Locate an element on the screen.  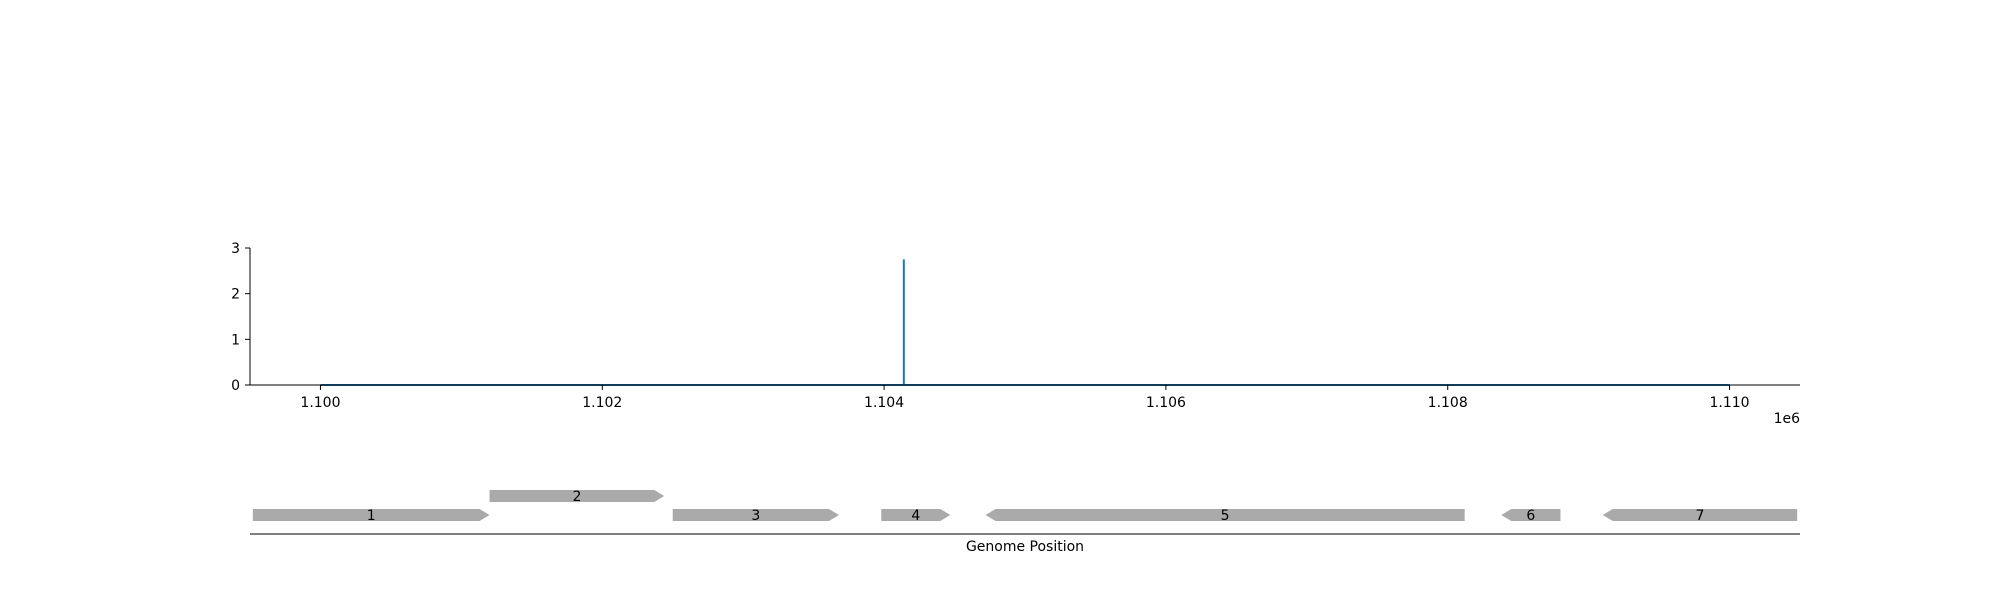
y-tick-label: 1 is located at coordinates (235, 340).